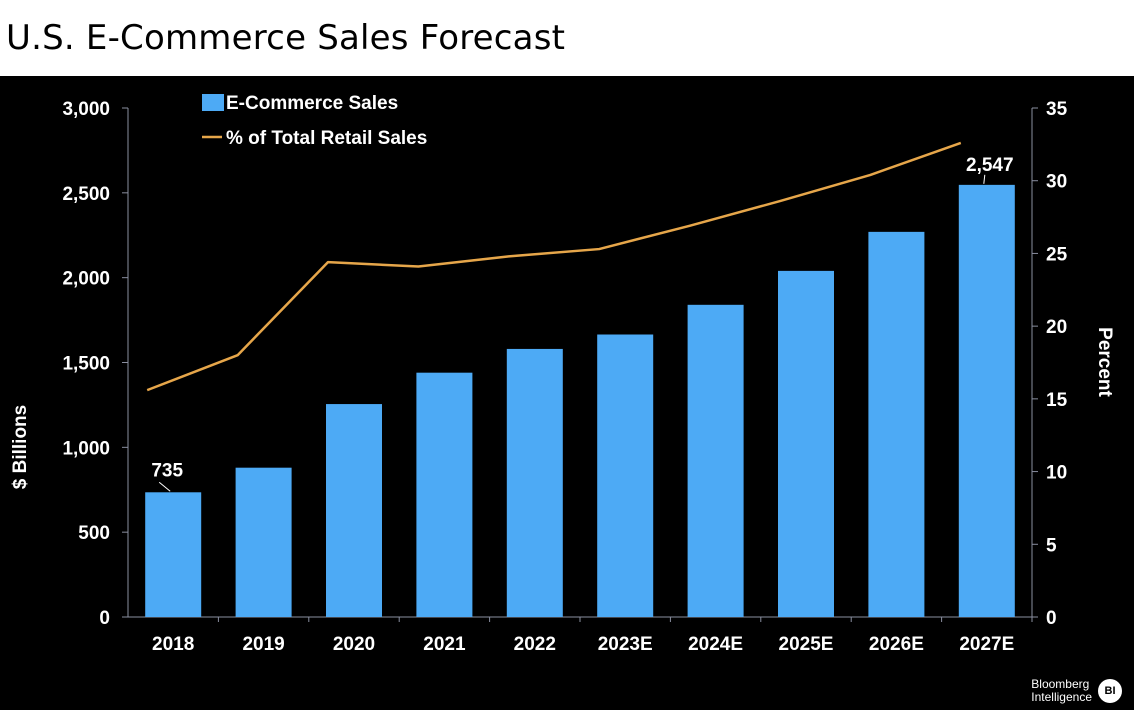 The height and width of the screenshot is (710, 1134). I want to click on y-tick-label: 2,500, so click(86, 194).